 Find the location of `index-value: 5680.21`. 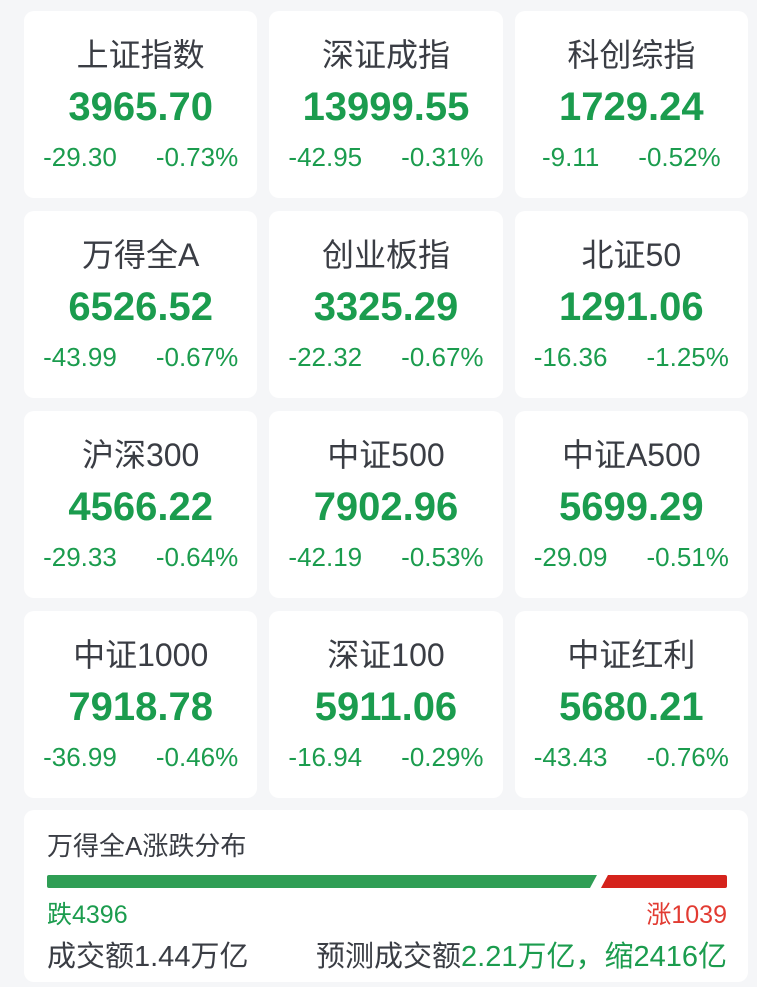

index-value: 5680.21 is located at coordinates (631, 707).